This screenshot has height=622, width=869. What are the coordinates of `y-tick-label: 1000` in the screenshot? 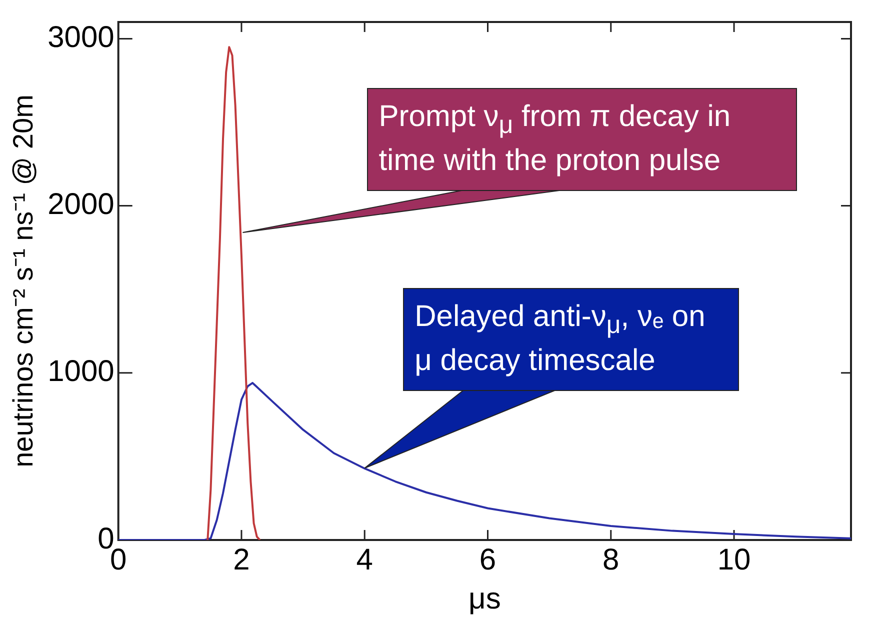 It's located at (81, 371).